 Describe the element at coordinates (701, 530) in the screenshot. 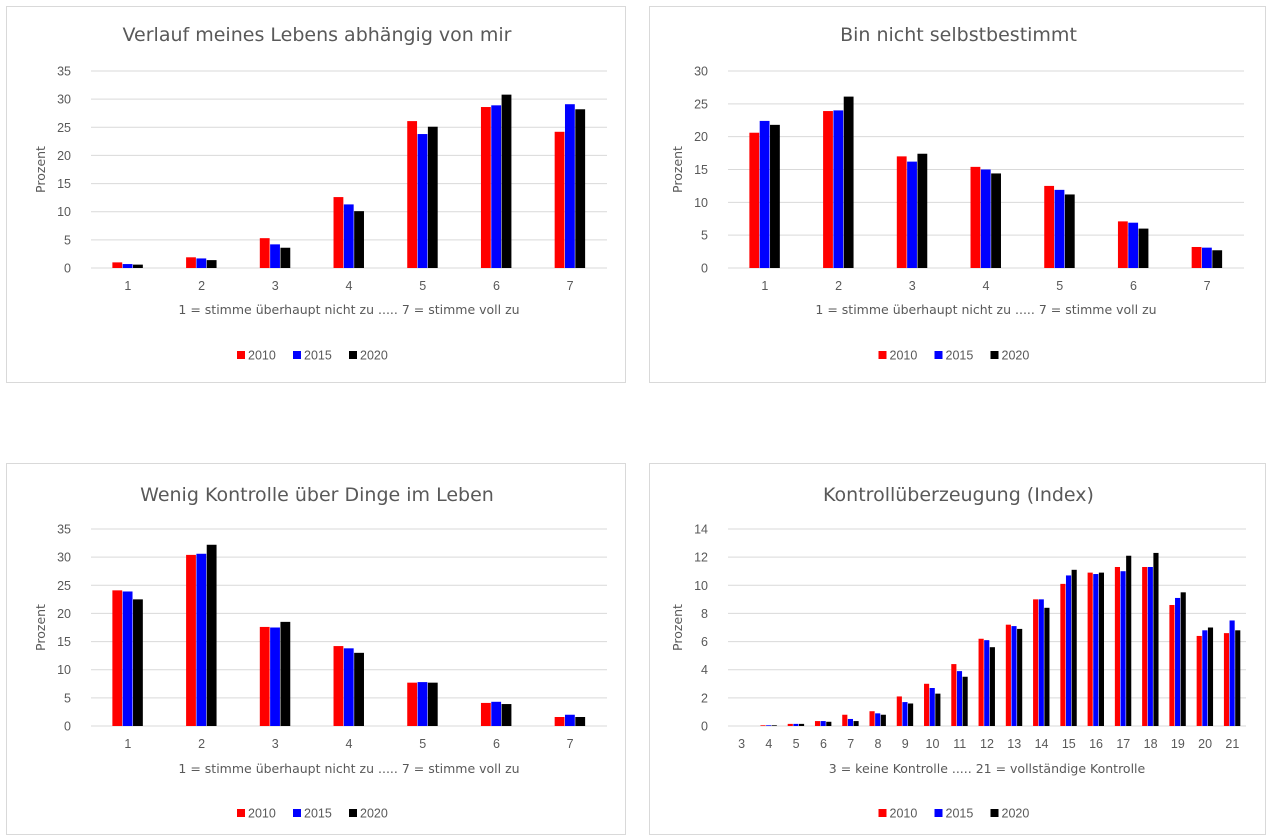

I see `y-tick-label: 14` at that location.